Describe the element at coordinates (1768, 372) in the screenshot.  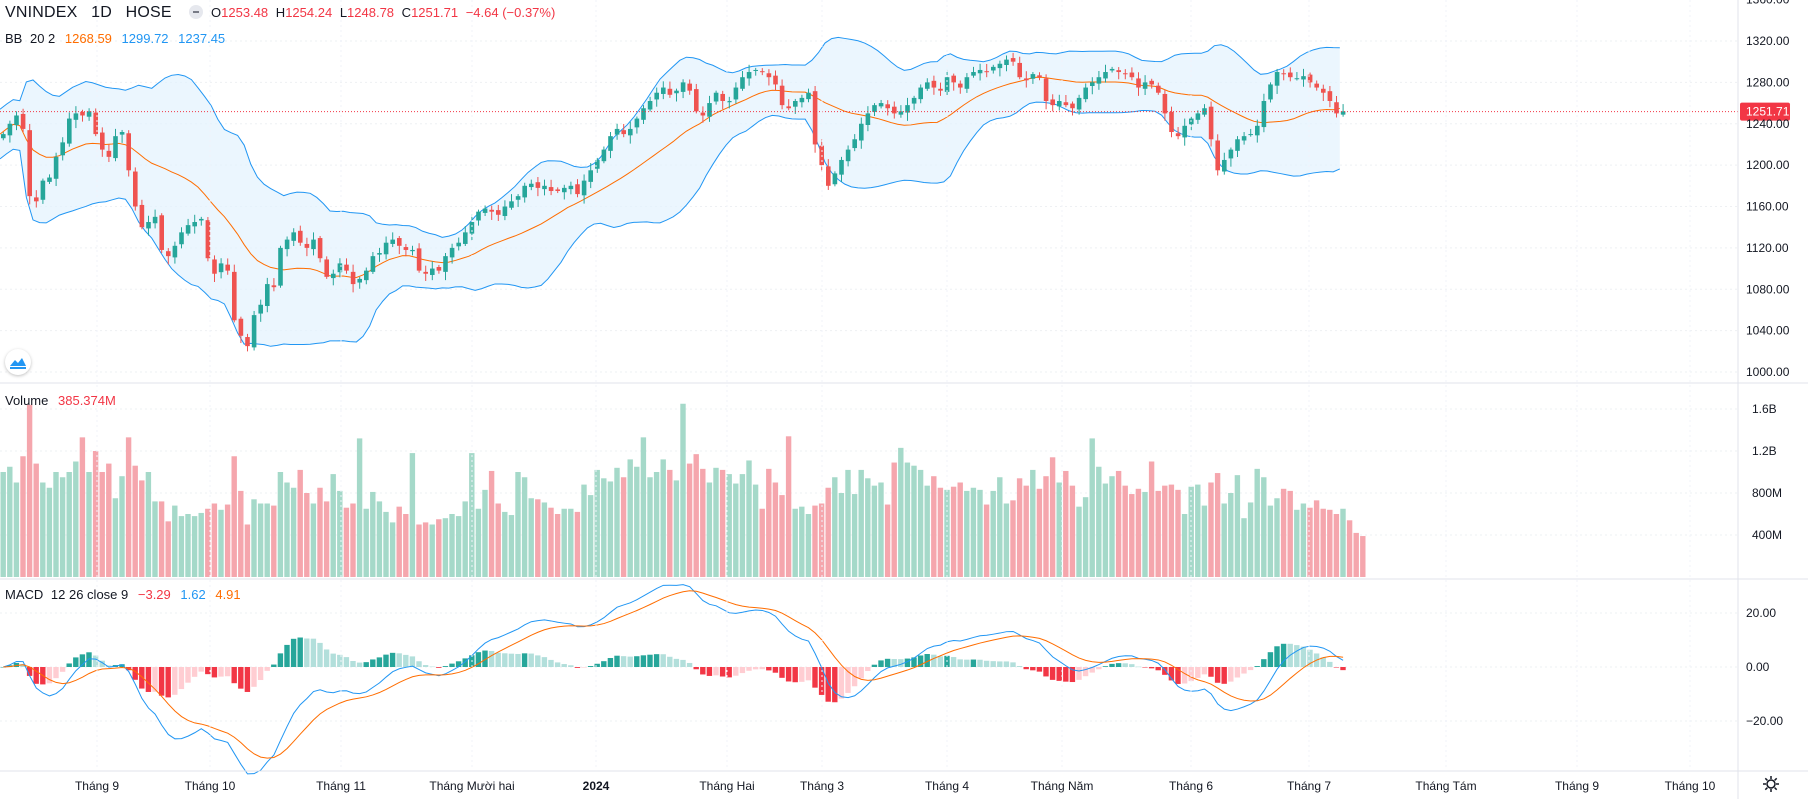
I see `price-tick-label: 1000.00` at that location.